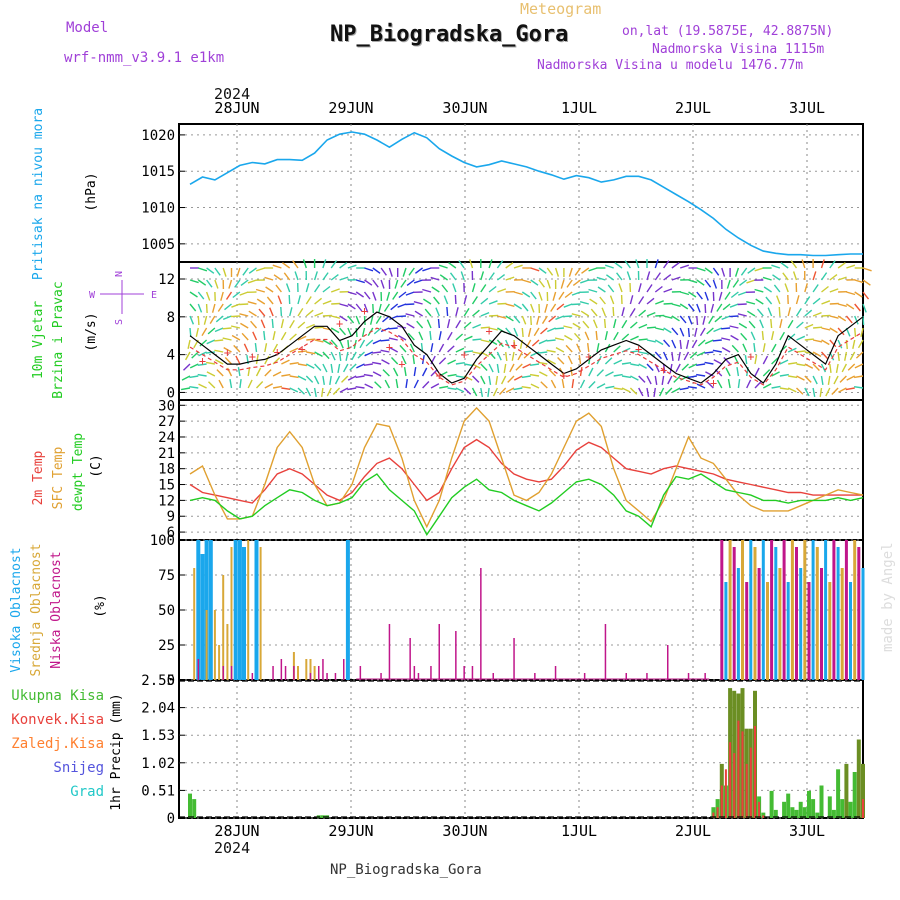 The image size is (900, 900). What do you see at coordinates (227, 353) in the screenshot?
I see `wind-gust-marker: +` at bounding box center [227, 353].